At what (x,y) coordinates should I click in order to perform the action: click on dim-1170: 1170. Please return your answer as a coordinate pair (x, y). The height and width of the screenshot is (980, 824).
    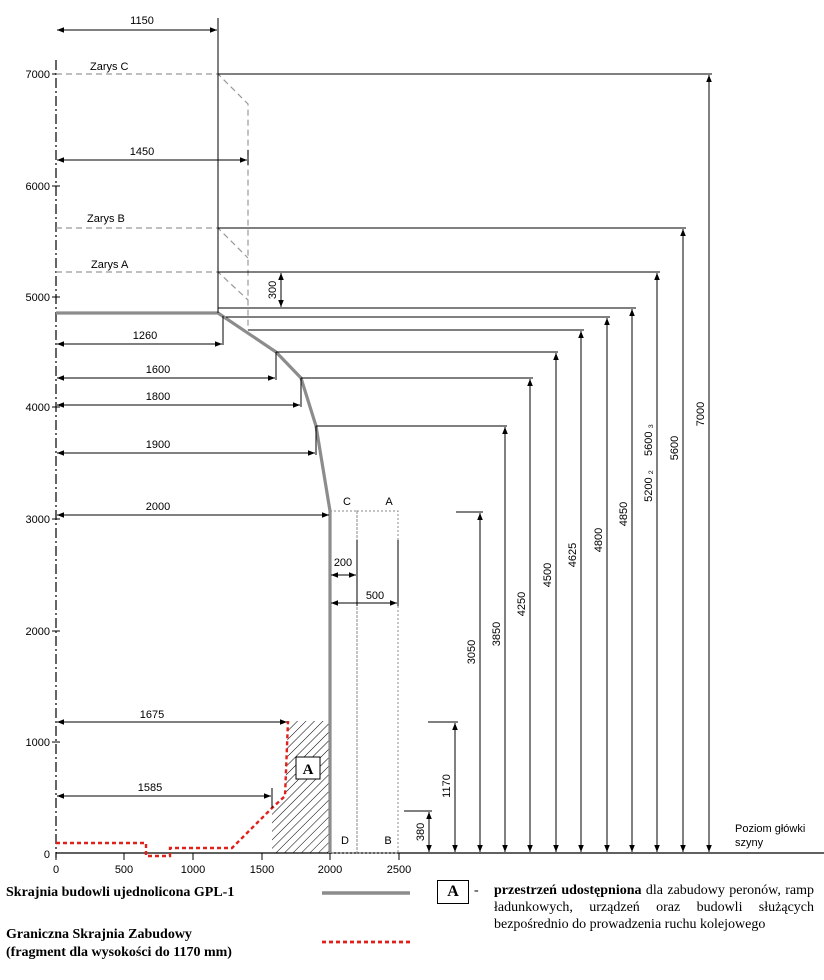
    Looking at the image, I should click on (447, 786).